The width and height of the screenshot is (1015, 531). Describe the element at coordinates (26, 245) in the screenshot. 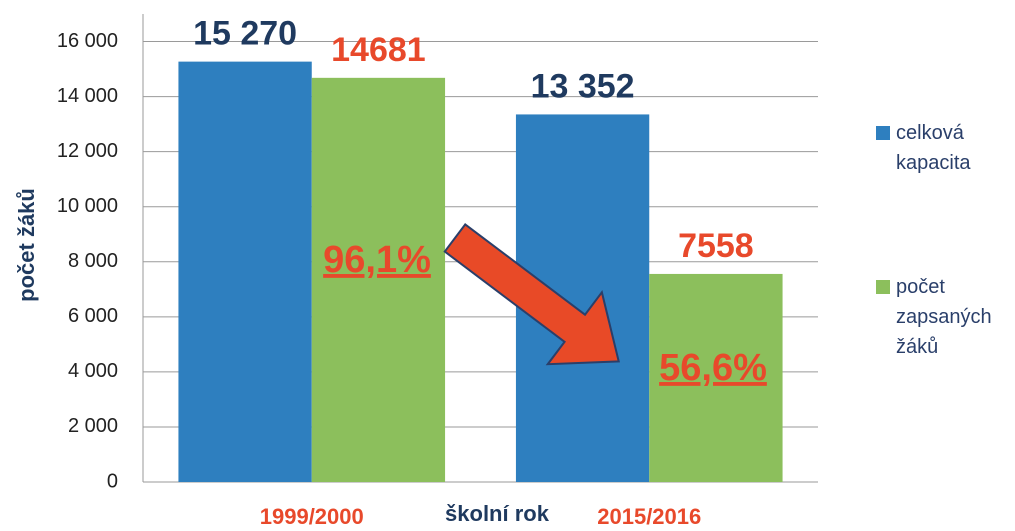

I see `y-axis-label: počet žáků` at that location.